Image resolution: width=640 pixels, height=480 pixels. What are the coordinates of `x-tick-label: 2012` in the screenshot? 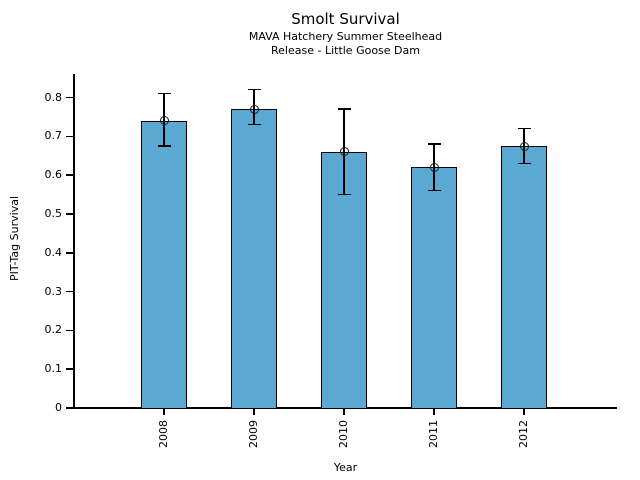 It's located at (523, 434).